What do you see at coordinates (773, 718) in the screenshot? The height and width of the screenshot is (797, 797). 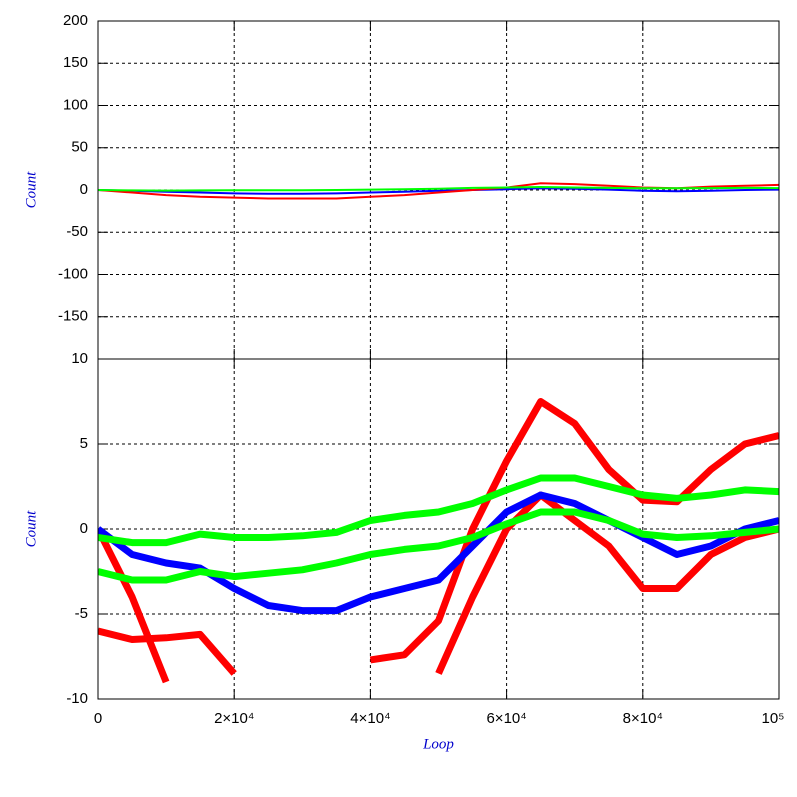 I see `x-tick-label: 10⁵` at bounding box center [773, 718].